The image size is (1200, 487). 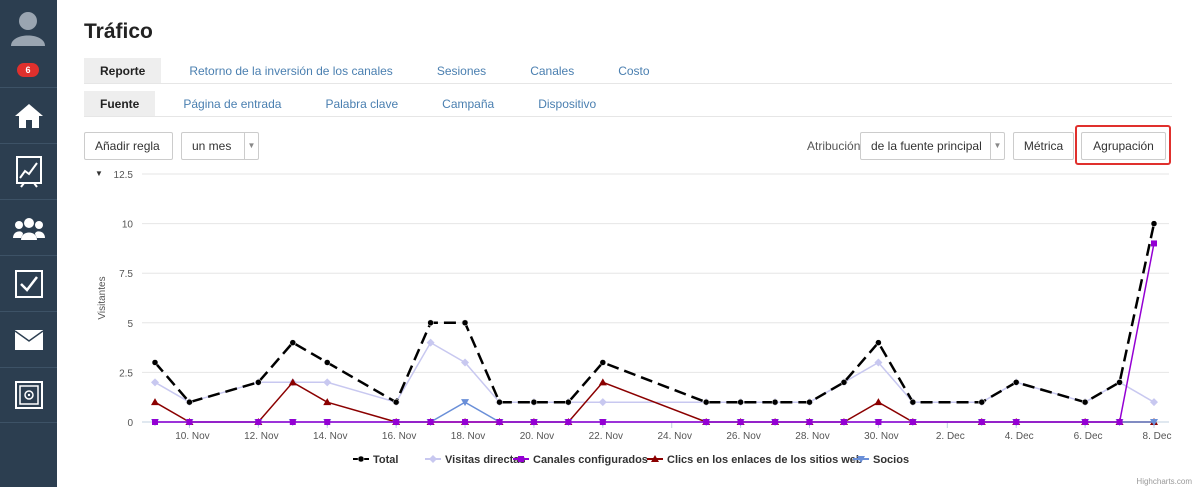 What do you see at coordinates (291, 71) in the screenshot?
I see `tab-retorno: Retorno de la inversión de los canales` at bounding box center [291, 71].